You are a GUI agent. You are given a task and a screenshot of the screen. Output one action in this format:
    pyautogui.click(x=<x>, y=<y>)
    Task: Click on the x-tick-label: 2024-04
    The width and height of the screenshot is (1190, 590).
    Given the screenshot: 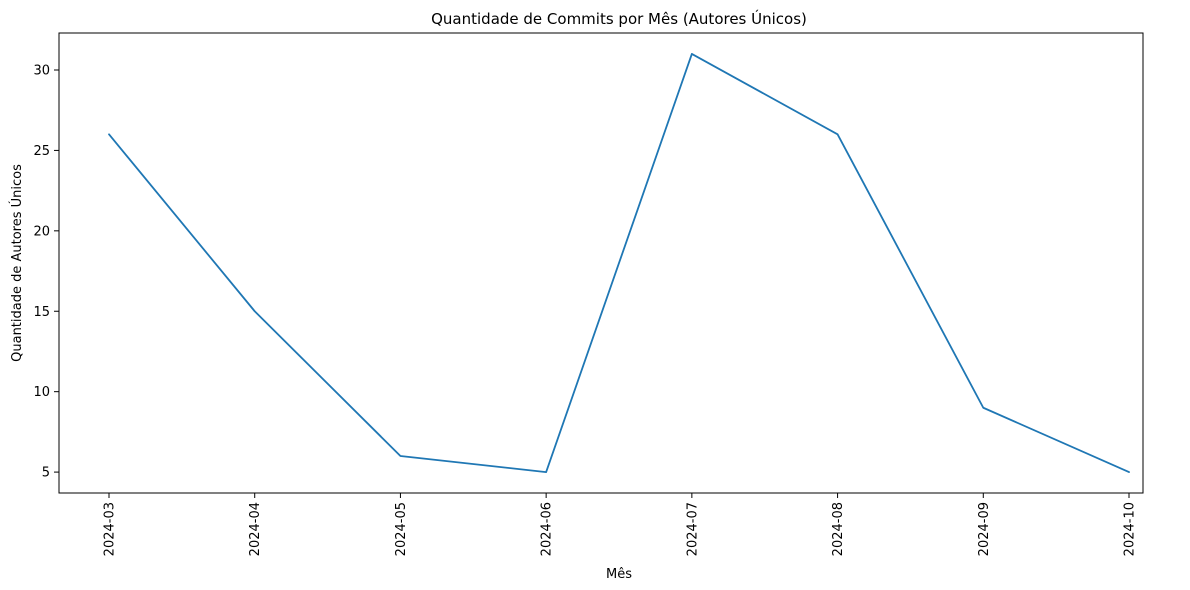 What is the action you would take?
    pyautogui.click(x=255, y=529)
    